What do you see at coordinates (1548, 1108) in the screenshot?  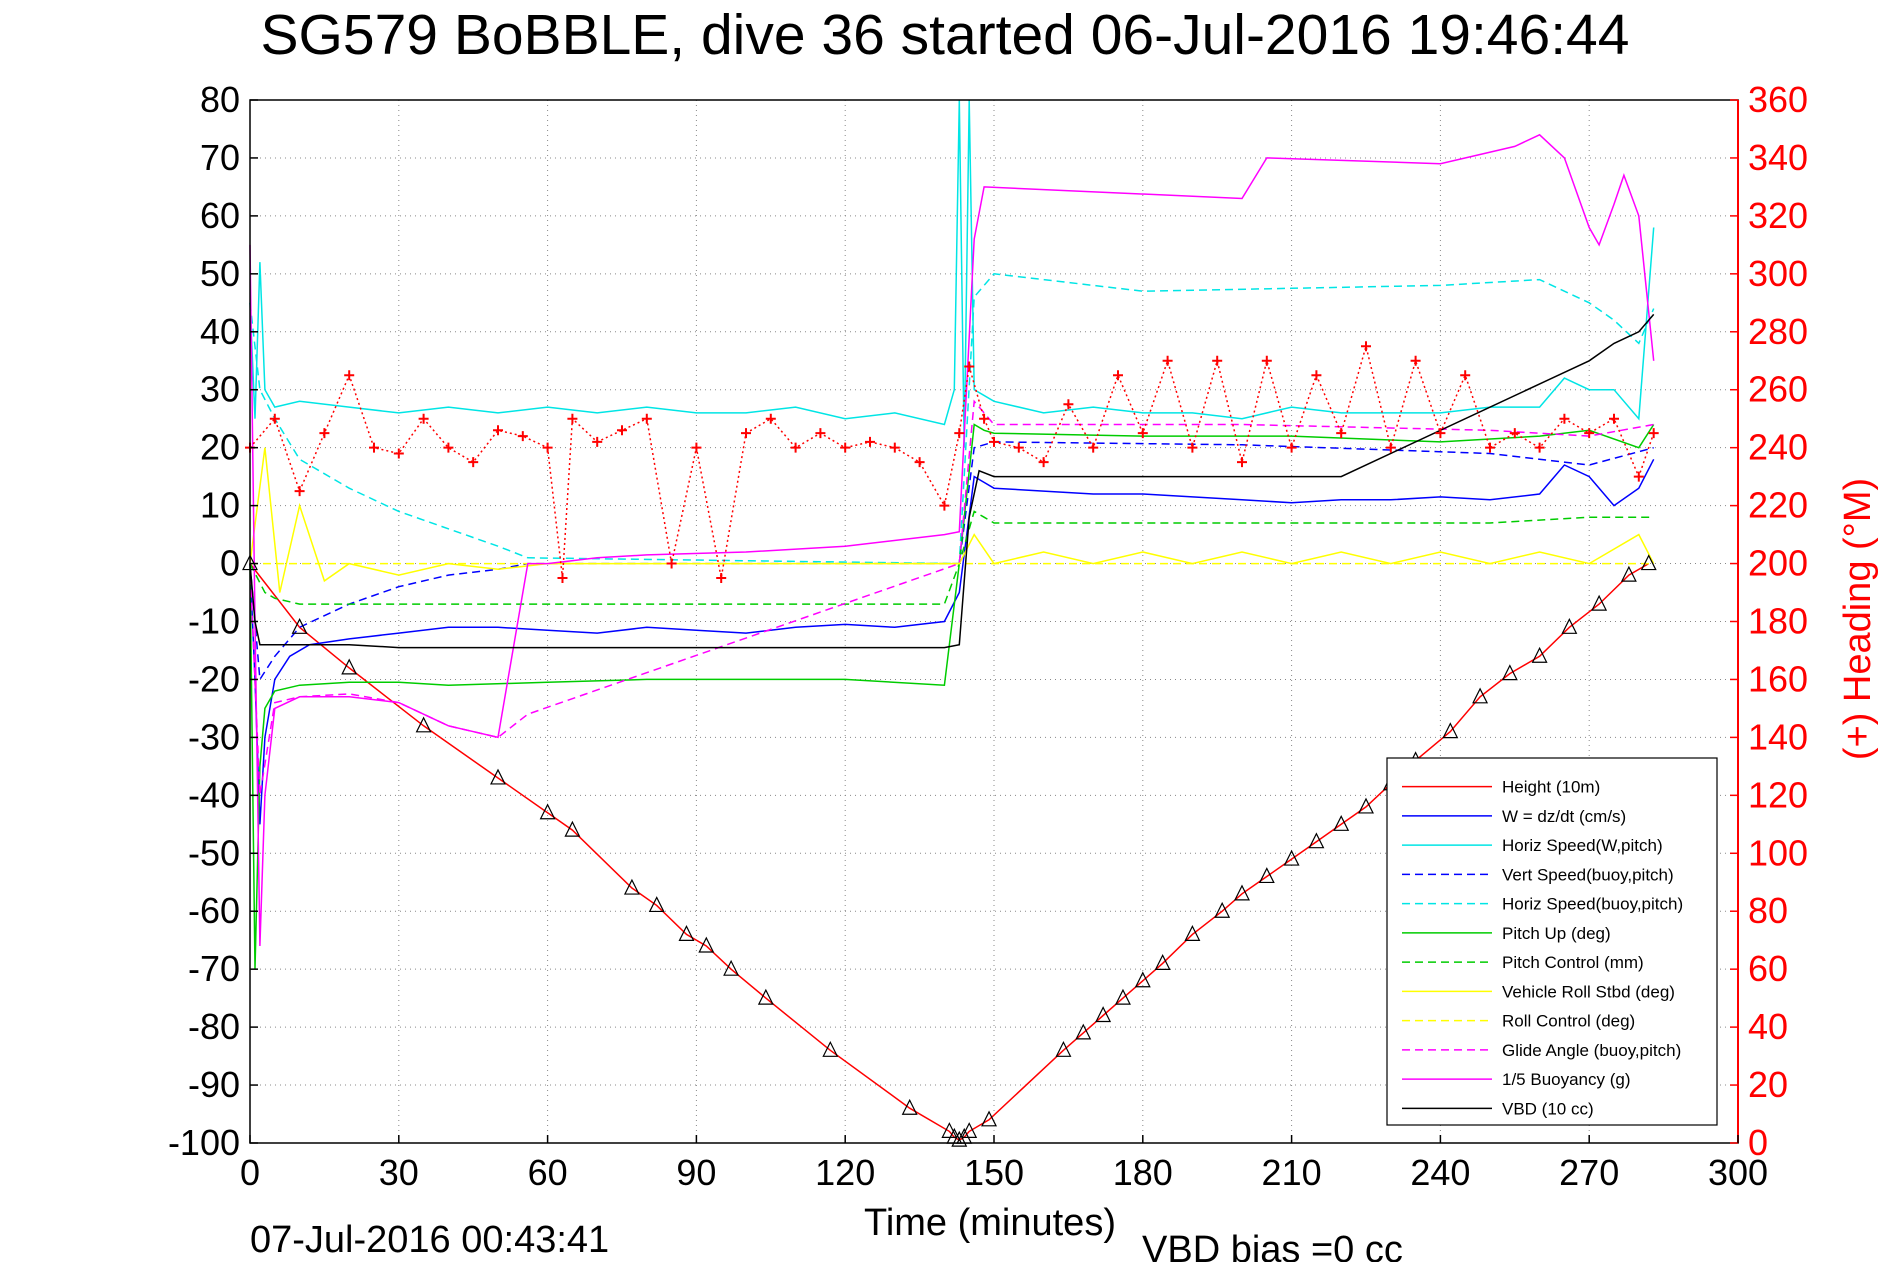 I see `legend-label-11: VBD (10 cc)` at bounding box center [1548, 1108].